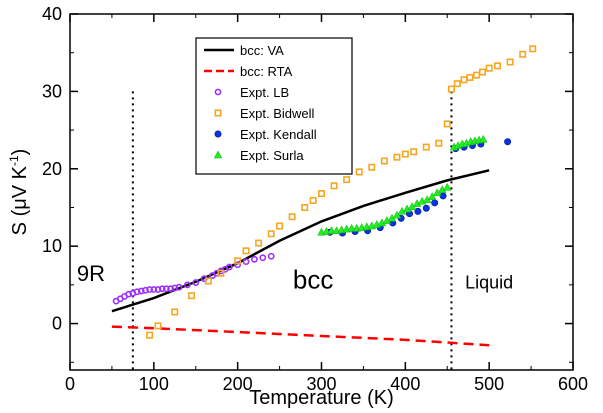 The height and width of the screenshot is (413, 603). What do you see at coordinates (91, 273) in the screenshot?
I see `region-label: 9R` at bounding box center [91, 273].